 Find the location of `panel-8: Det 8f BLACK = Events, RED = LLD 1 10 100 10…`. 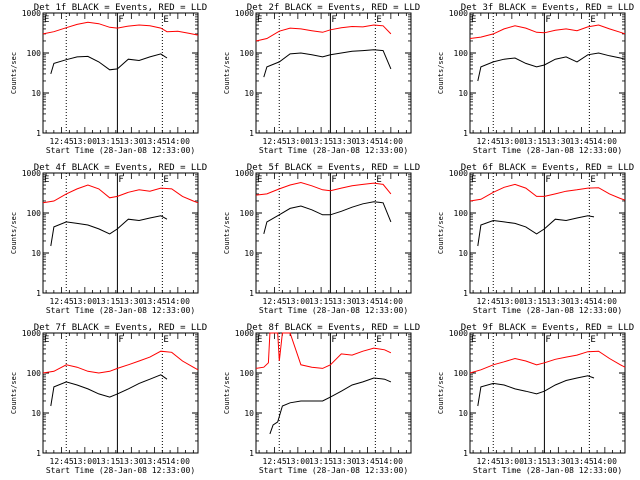

panel-8: Det 8f BLACK = Events, RED = LLD 1 10 100 10… is located at coordinates (321, 399).